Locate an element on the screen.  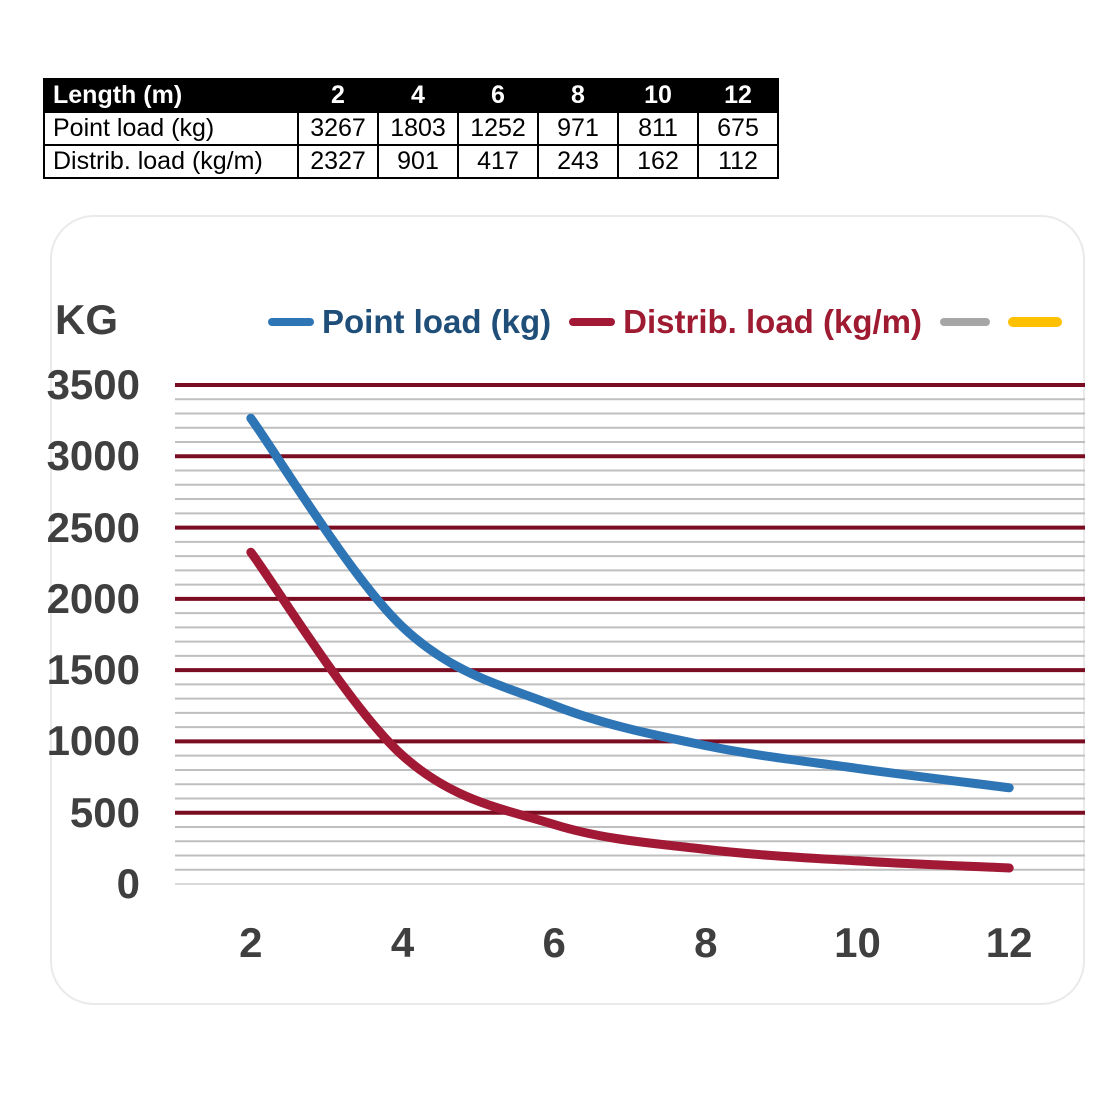
table-header-row: Length (m) 2 4 6 8 10 12 is located at coordinates (411, 95).